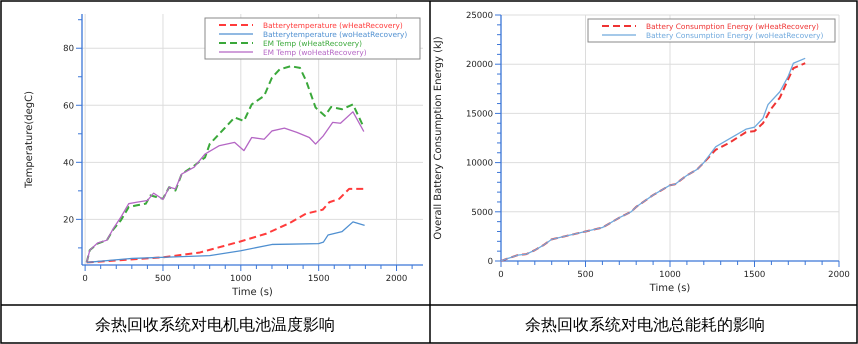  I want to click on y-tick-label: 20, so click(68, 220).